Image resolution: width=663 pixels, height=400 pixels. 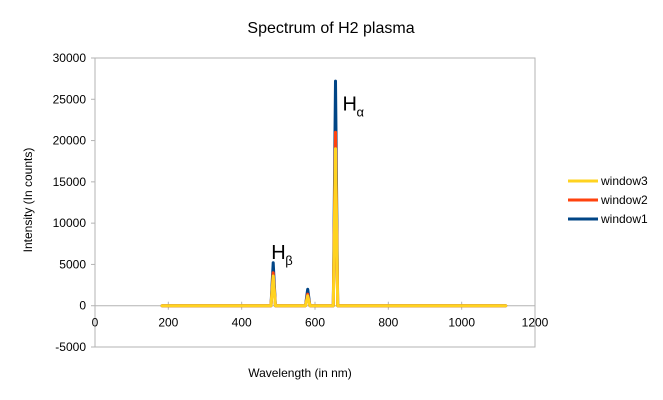 What do you see at coordinates (70, 141) in the screenshot?
I see `y-tick-label: 20000` at bounding box center [70, 141].